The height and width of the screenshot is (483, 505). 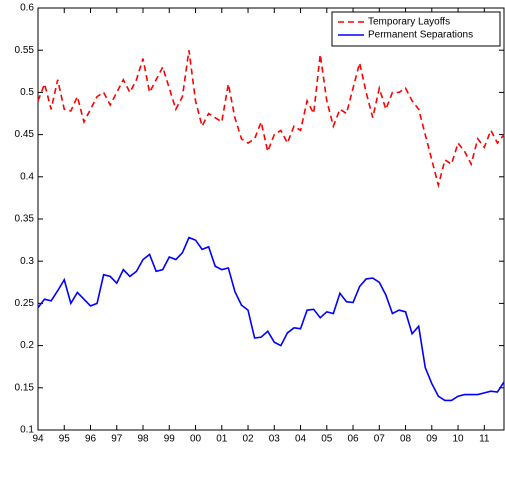 What do you see at coordinates (458, 439) in the screenshot?
I see `x-tick-label: 10` at bounding box center [458, 439].